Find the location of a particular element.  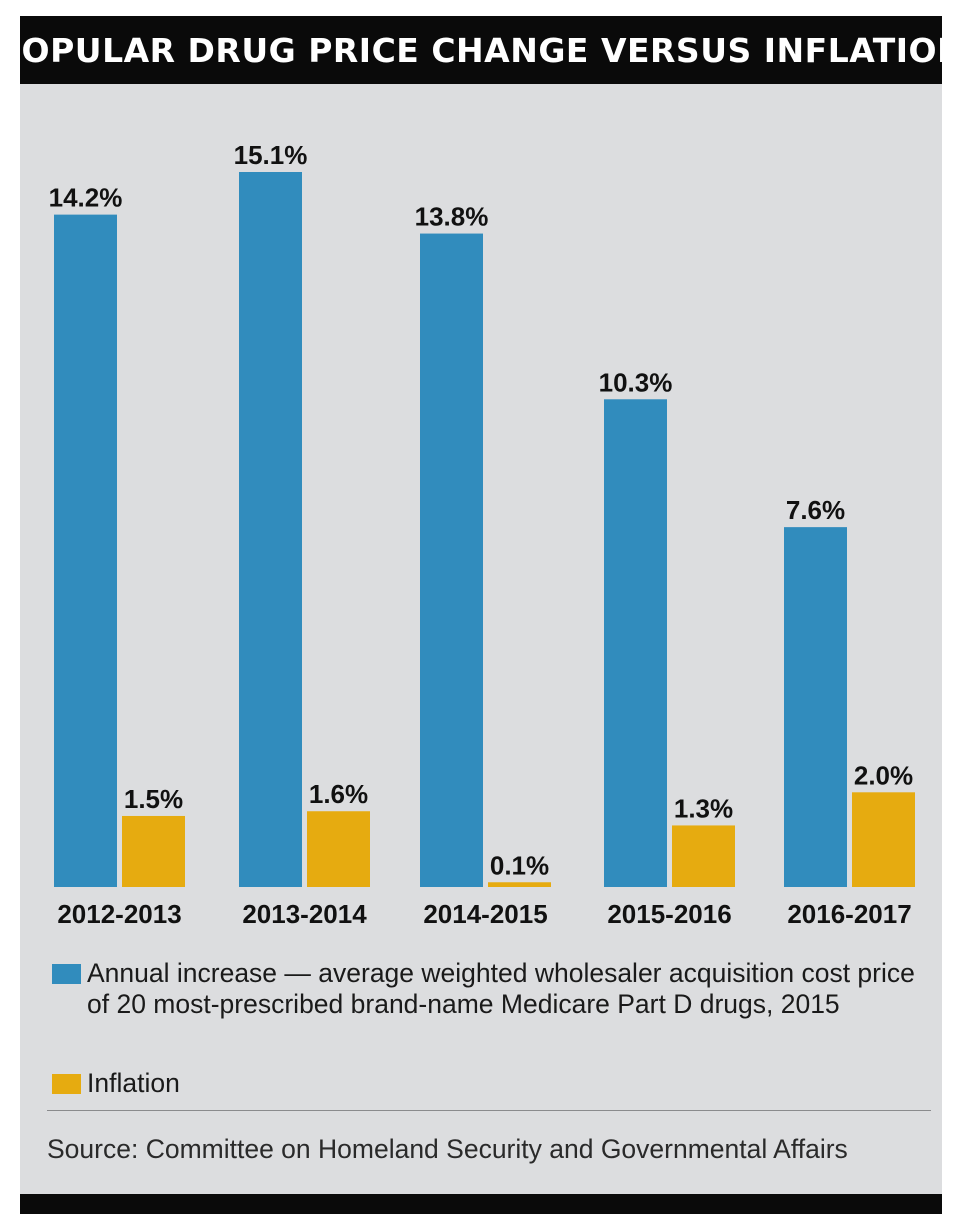

legend-swatch-annual-increase is located at coordinates (66, 974).